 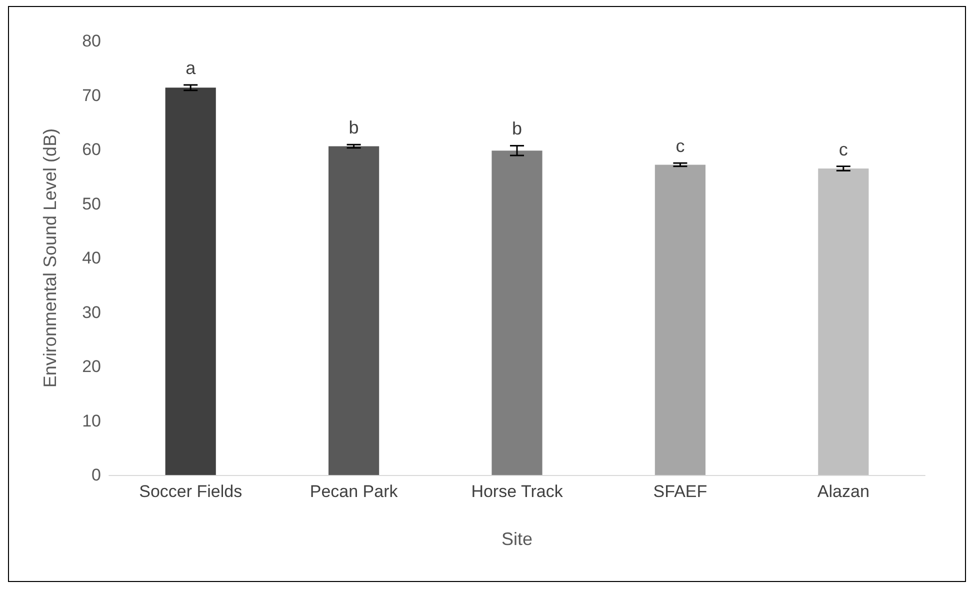 What do you see at coordinates (50, 258) in the screenshot?
I see `y-axis-title: Environmental Sound Level (dB)` at bounding box center [50, 258].